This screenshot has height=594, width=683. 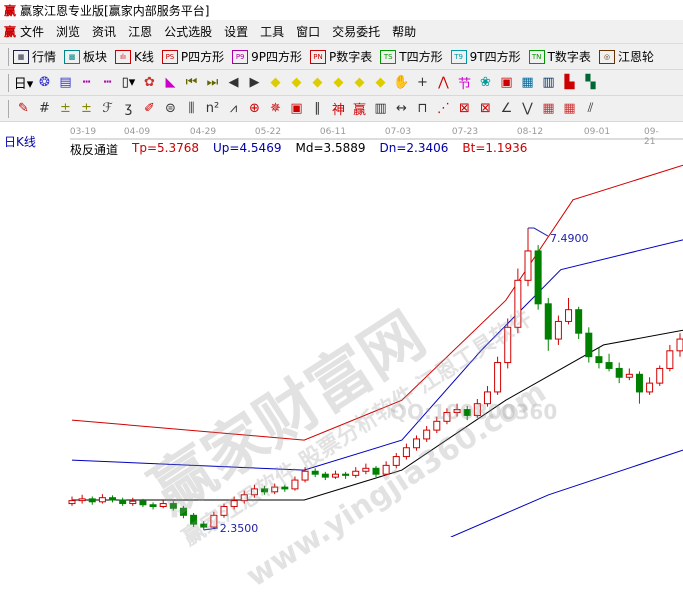 I want to click on date-tick: 09-01, so click(x=597, y=132).